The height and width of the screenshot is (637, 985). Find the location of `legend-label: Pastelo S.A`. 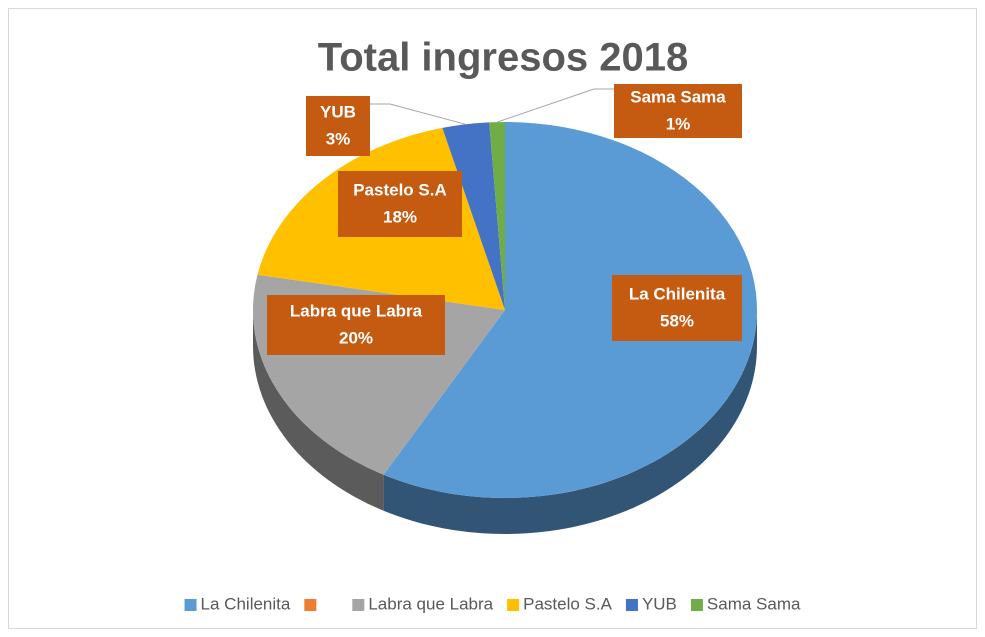

legend-label: Pastelo S.A is located at coordinates (567, 603).